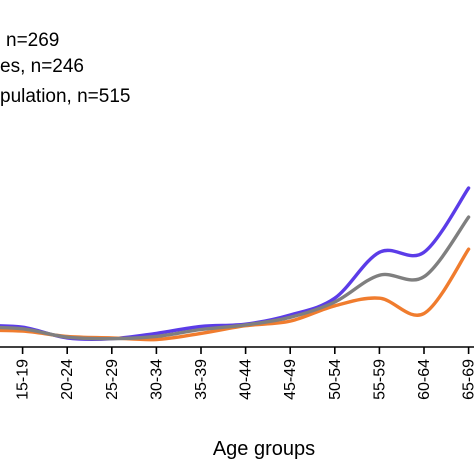 Image resolution: width=474 pixels, height=474 pixels. Describe the element at coordinates (112, 379) in the screenshot. I see `x-tick-label: 25-29` at that location.